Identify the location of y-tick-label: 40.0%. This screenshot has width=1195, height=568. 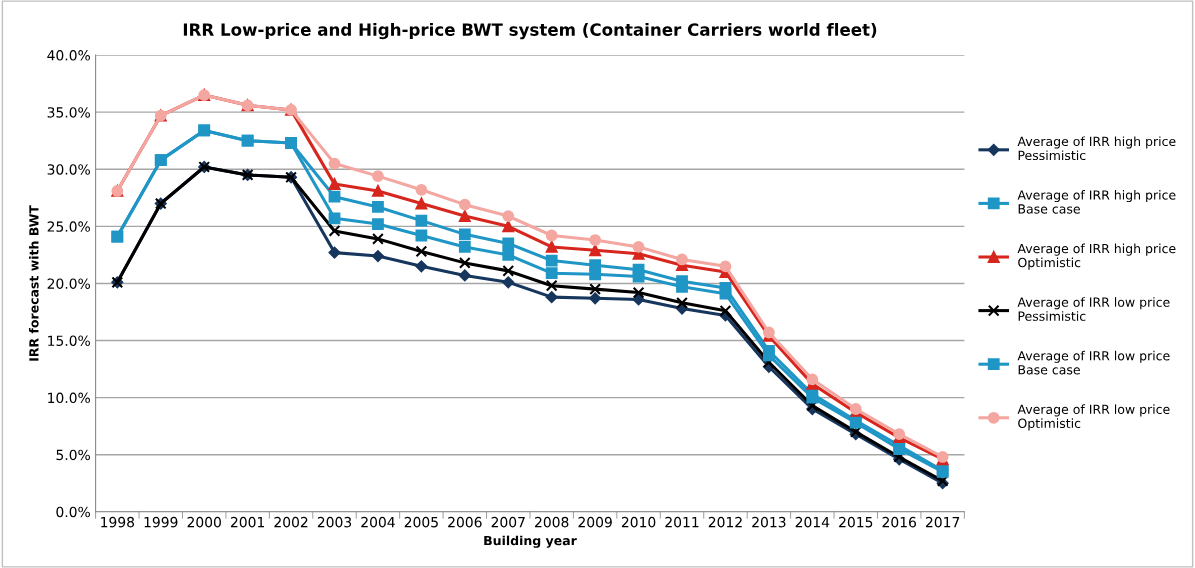
(68, 55).